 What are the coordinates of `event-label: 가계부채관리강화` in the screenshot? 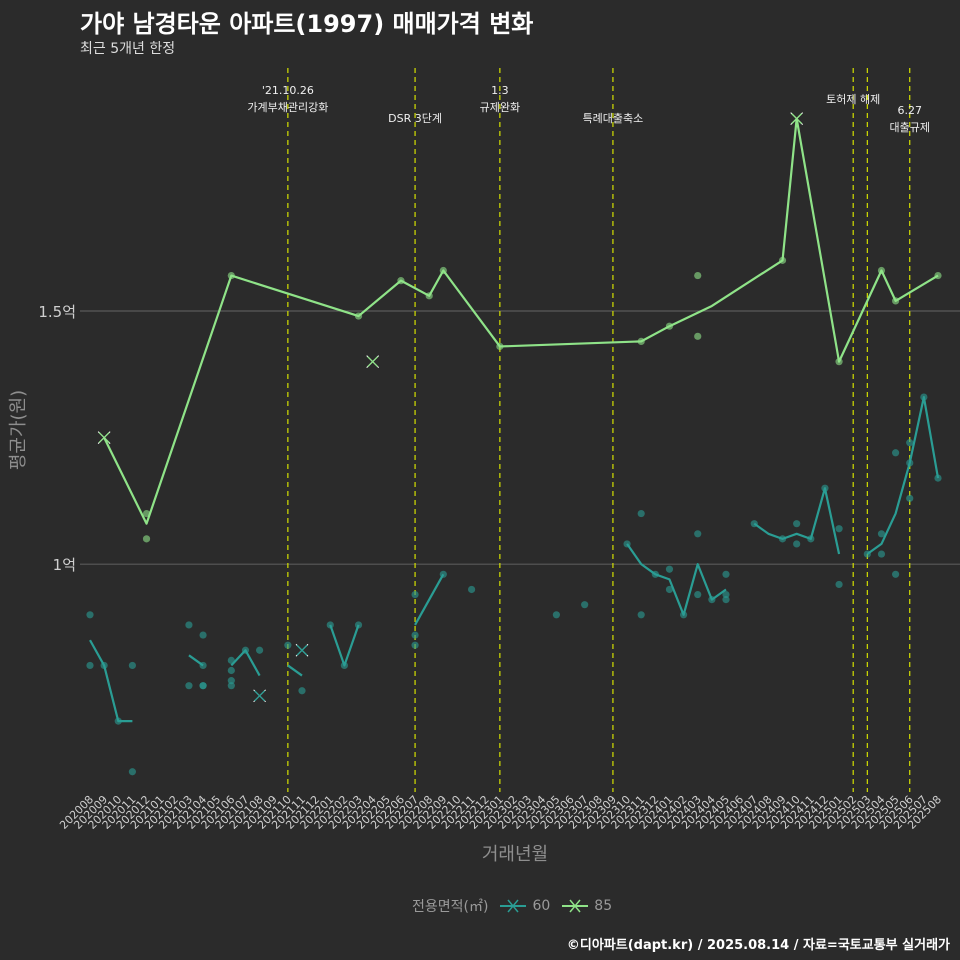 It's located at (287, 107).